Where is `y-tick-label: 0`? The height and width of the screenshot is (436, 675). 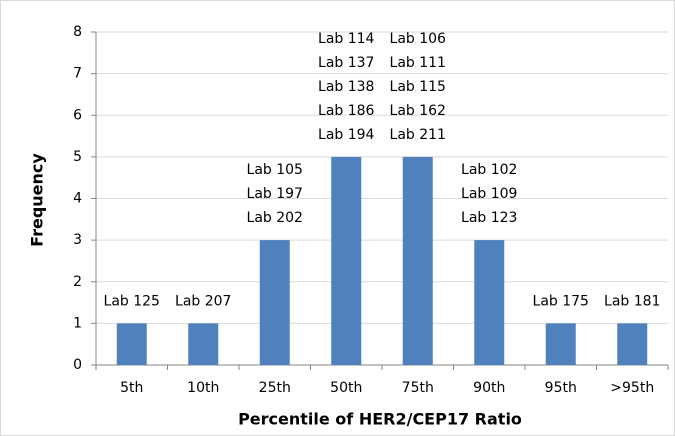
y-tick-label: 0 is located at coordinates (77, 365).